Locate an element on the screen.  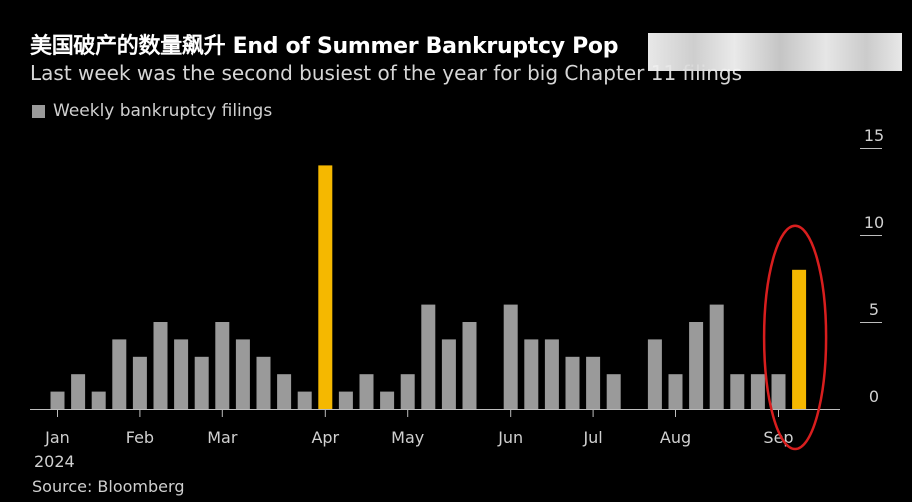
chart-title: 美国破产的数量飙升 End of Summer Bankruptcy Pop is located at coordinates (324, 46).